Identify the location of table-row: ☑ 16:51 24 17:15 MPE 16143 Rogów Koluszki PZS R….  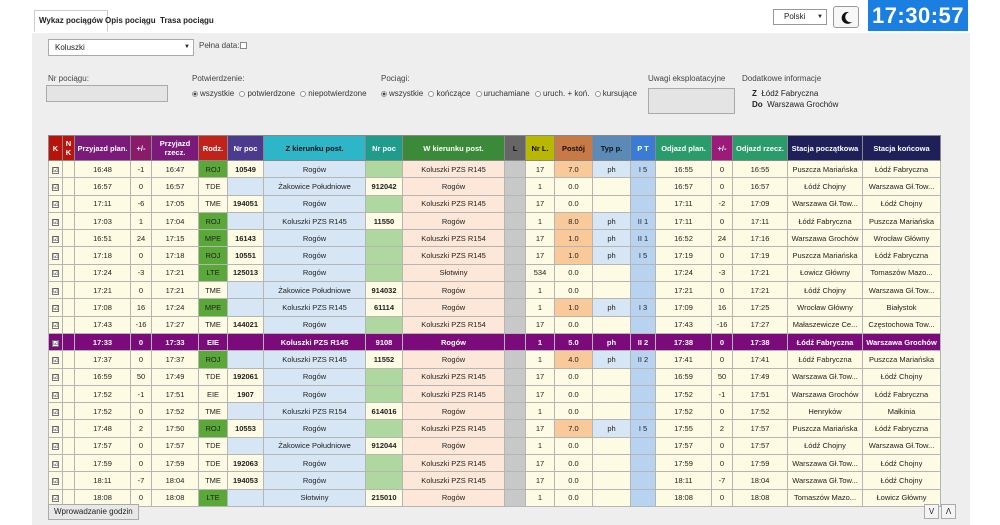
(494, 238).